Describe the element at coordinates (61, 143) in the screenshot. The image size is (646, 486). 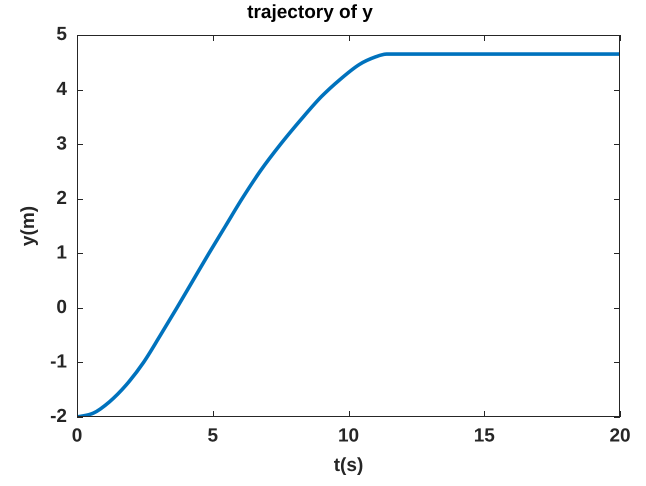
I see `y-tick-label: 3` at that location.